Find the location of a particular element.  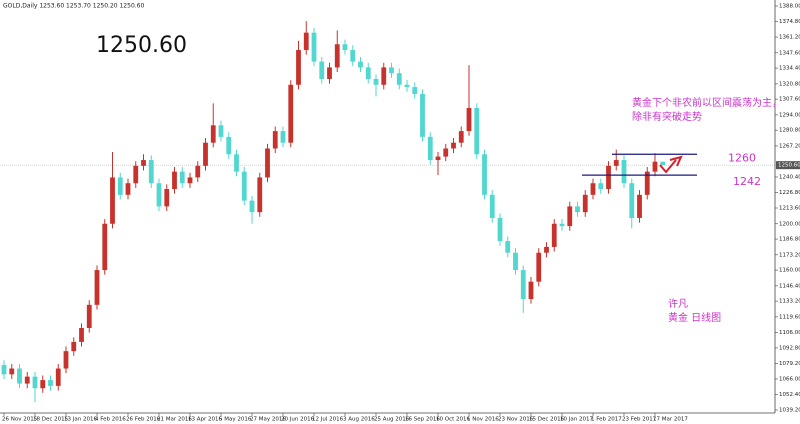

x-tick-label: 23 Nov 2016 is located at coordinates (516, 420).